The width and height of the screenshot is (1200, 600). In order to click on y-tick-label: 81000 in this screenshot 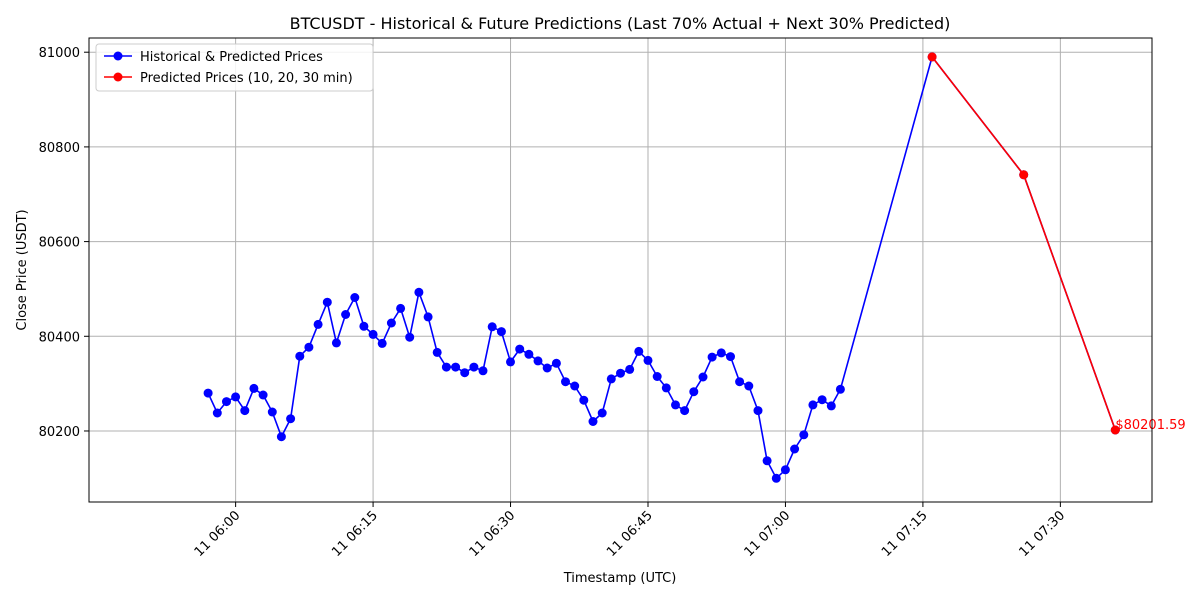, I will do `click(59, 53)`.